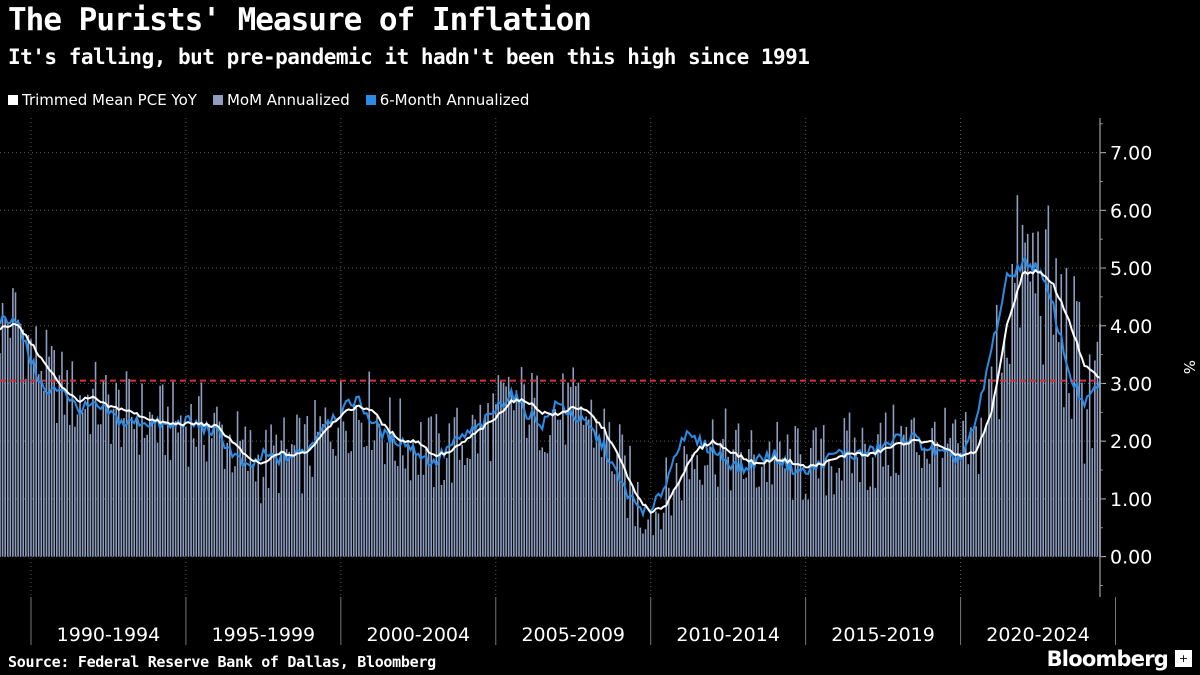 The width and height of the screenshot is (1200, 675). I want to click on legend-label-yoy: Trimmed Mean PCE YoY, so click(109, 100).